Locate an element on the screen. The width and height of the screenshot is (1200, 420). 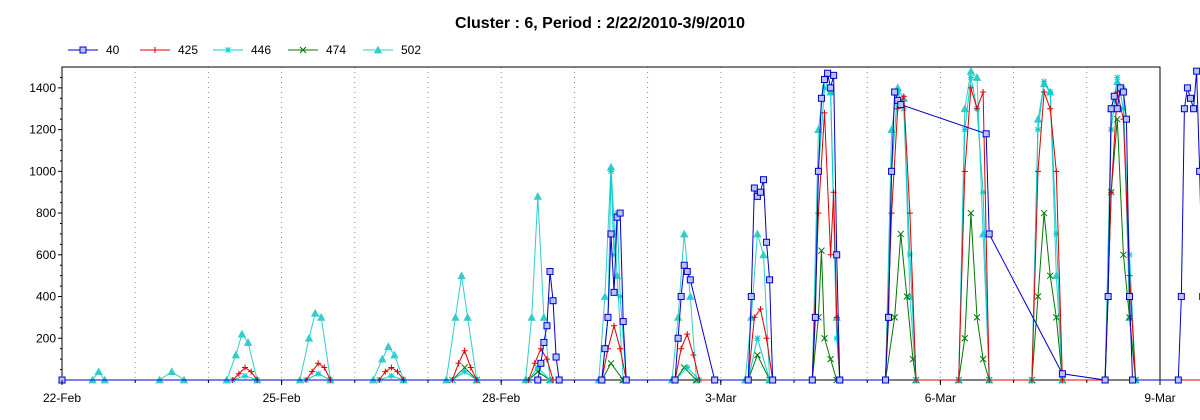
y-tick-label: 1400 is located at coordinates (42, 88).